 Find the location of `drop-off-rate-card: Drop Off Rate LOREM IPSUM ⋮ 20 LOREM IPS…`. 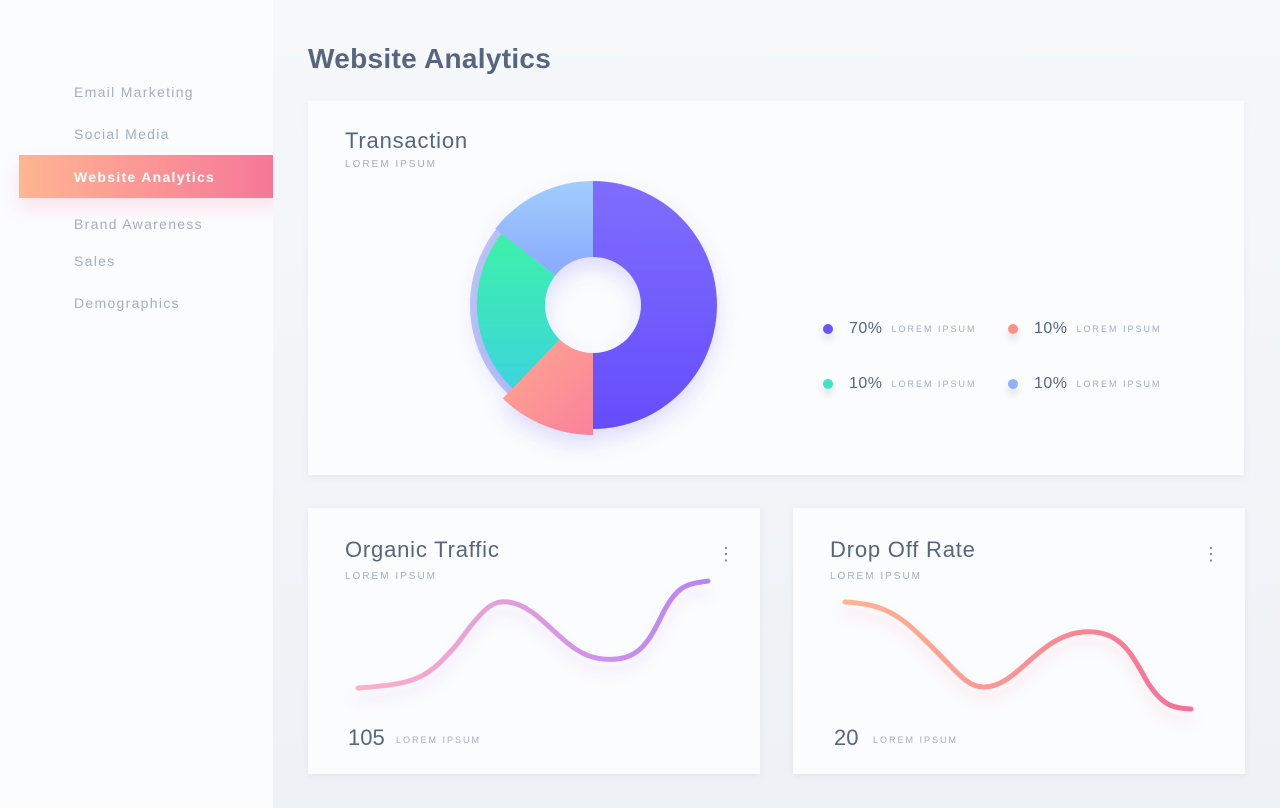

drop-off-rate-card: Drop Off Rate LOREM IPSUM ⋮ 20 LOREM IPS… is located at coordinates (1019, 641).